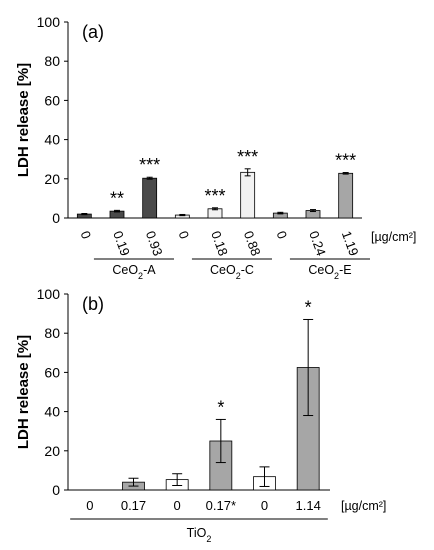 This screenshot has height=550, width=434. What do you see at coordinates (317, 243) in the screenshot?
I see `x-tick-label: 0.24` at bounding box center [317, 243].